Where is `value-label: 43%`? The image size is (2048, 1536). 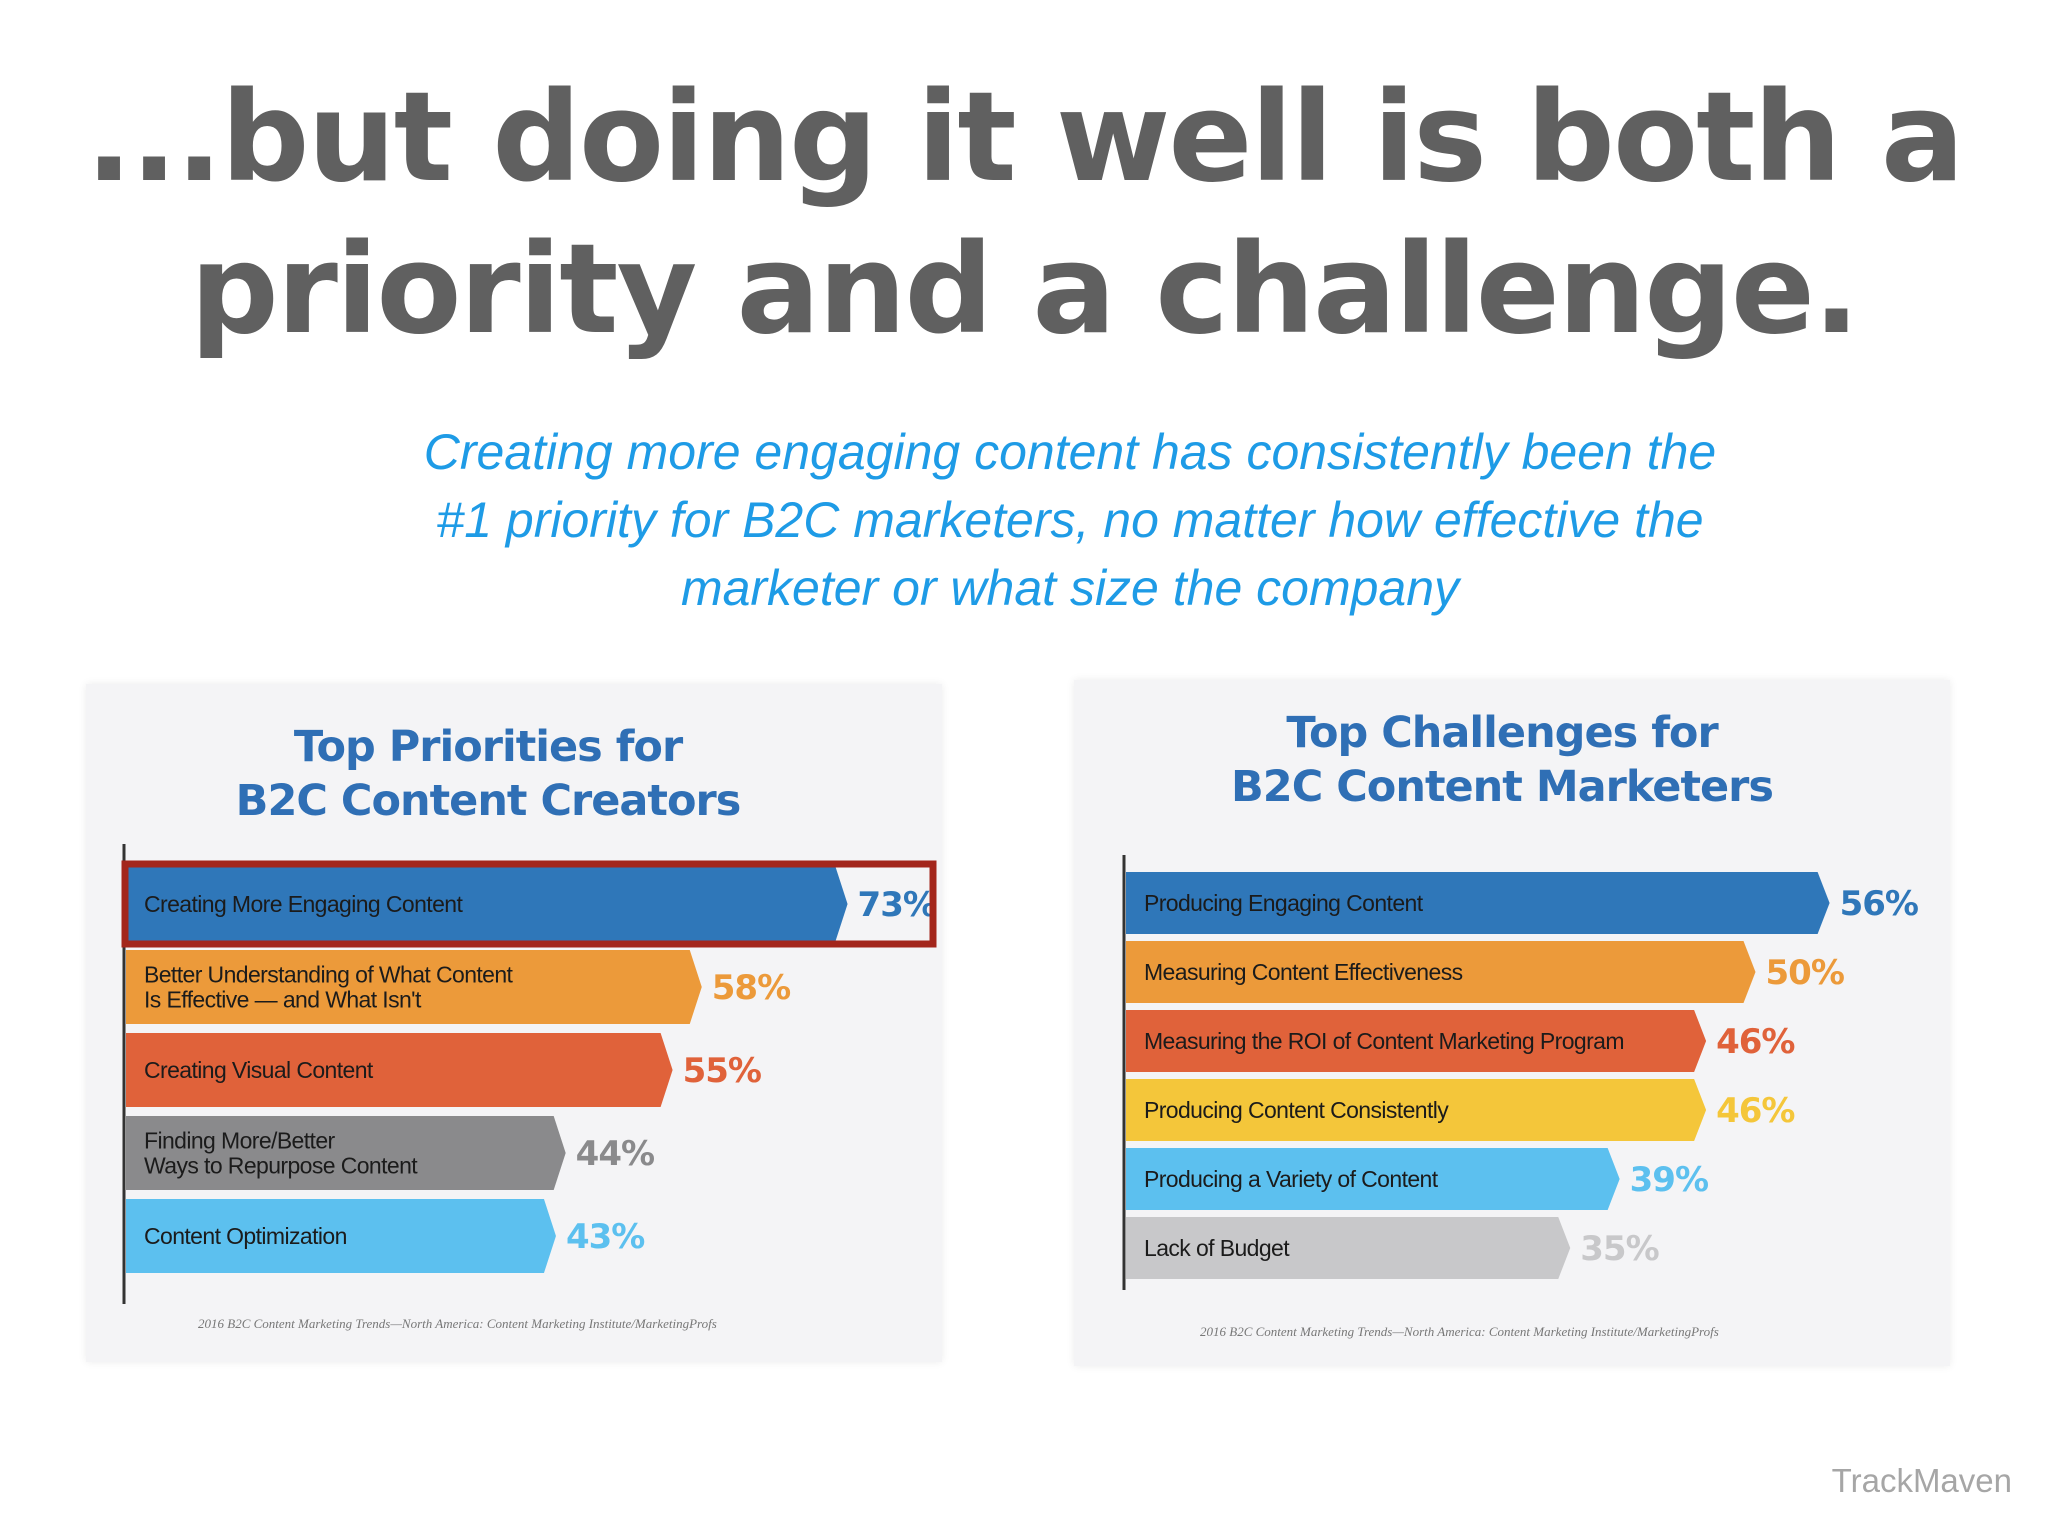 value-label: 43% is located at coordinates (605, 1237).